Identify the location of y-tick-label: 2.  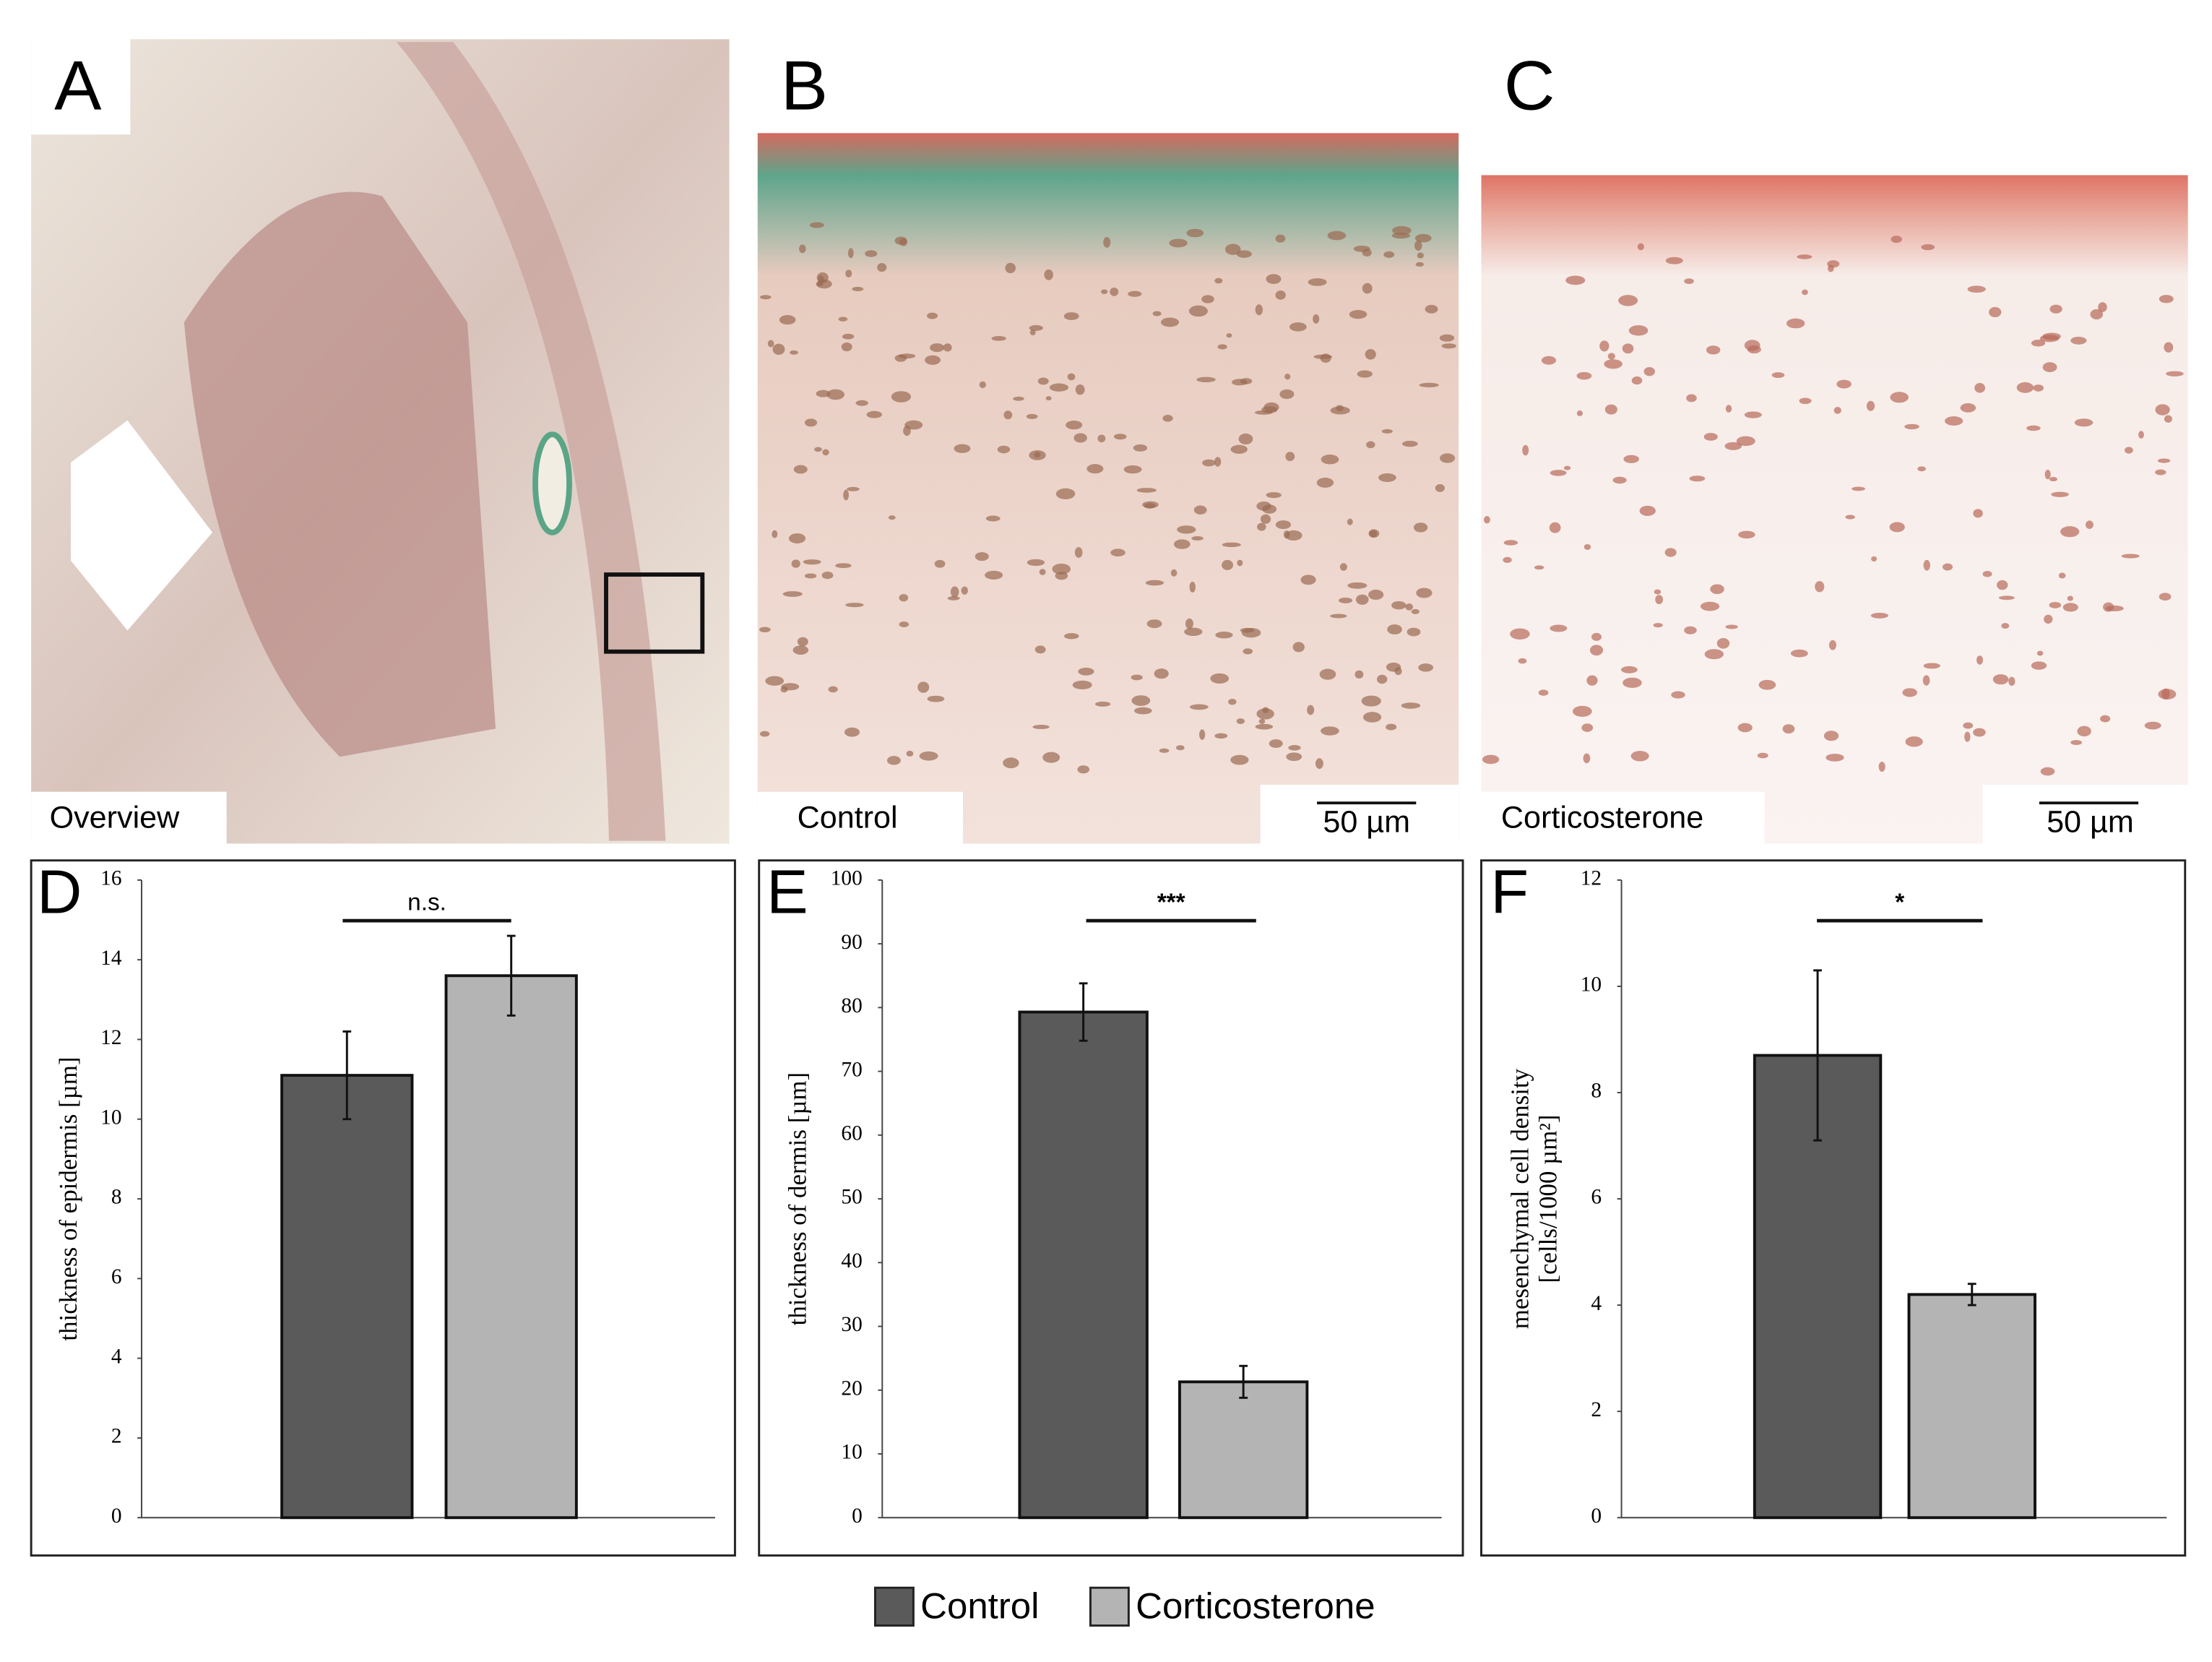
(1596, 1409).